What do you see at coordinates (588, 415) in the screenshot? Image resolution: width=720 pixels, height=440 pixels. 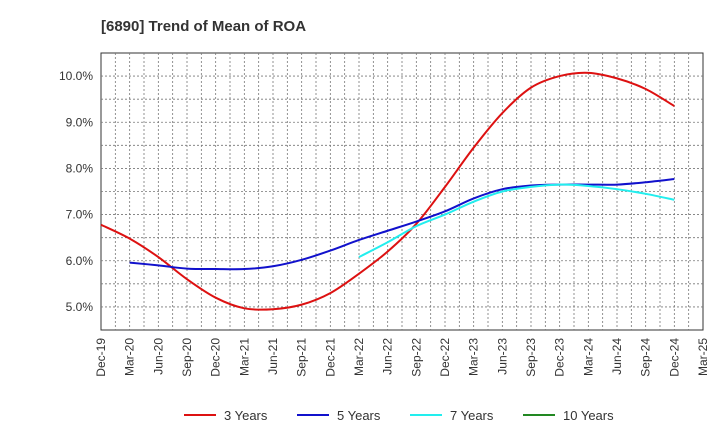 I see `legend-label-10-years: 10 Years` at bounding box center [588, 415].